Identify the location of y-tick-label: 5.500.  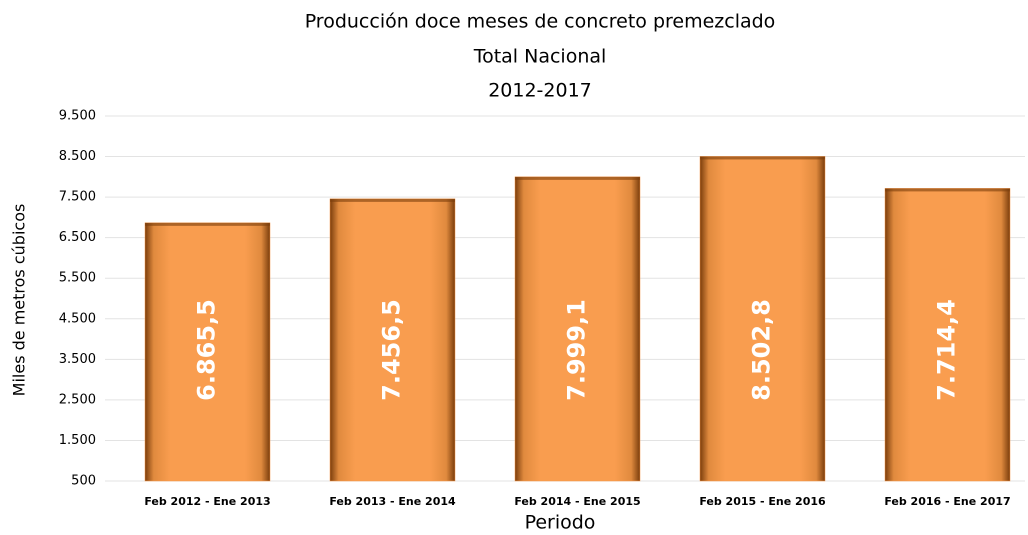
(77, 278).